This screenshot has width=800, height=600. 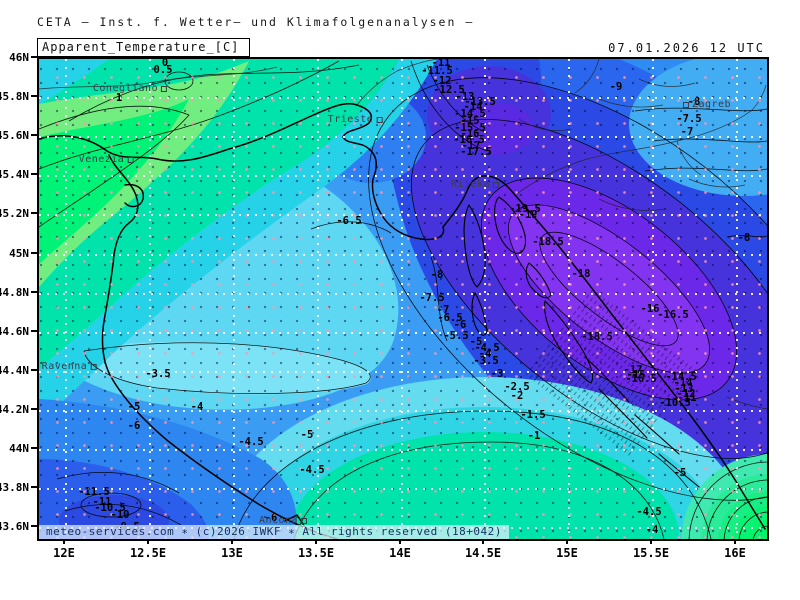 What do you see at coordinates (232, 553) in the screenshot?
I see `lon-tick-label: 13E` at bounding box center [232, 553].